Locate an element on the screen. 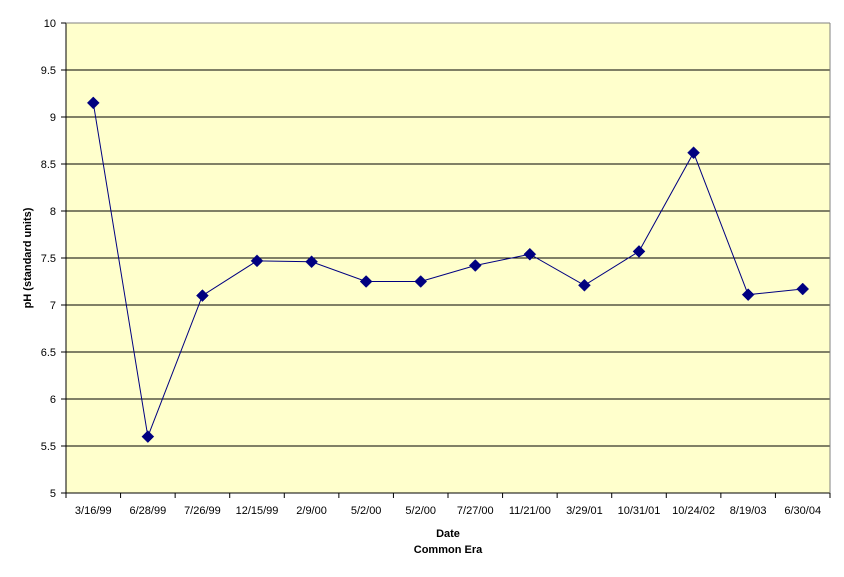 Image resolution: width=844 pixels, height=577 pixels. y-tick-label: 6.5 is located at coordinates (48, 353).